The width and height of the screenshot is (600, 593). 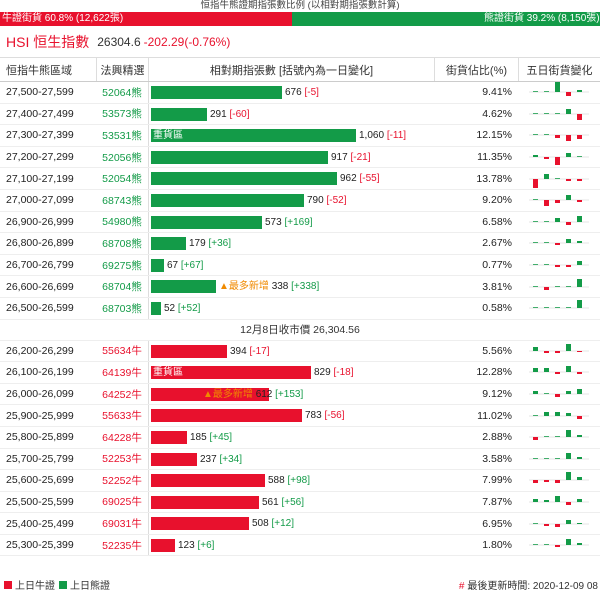 What do you see at coordinates (186, 545) in the screenshot?
I see `quantity-value: 123` at bounding box center [186, 545].